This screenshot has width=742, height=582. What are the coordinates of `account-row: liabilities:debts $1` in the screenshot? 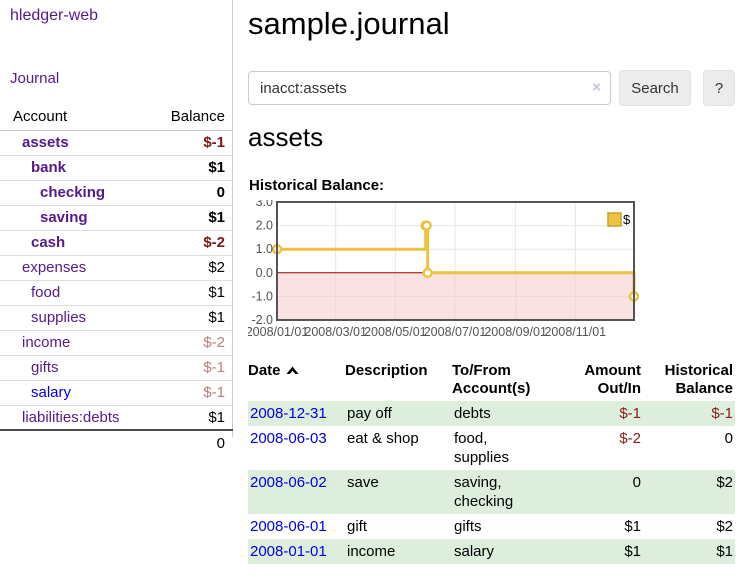 It's located at (116, 417).